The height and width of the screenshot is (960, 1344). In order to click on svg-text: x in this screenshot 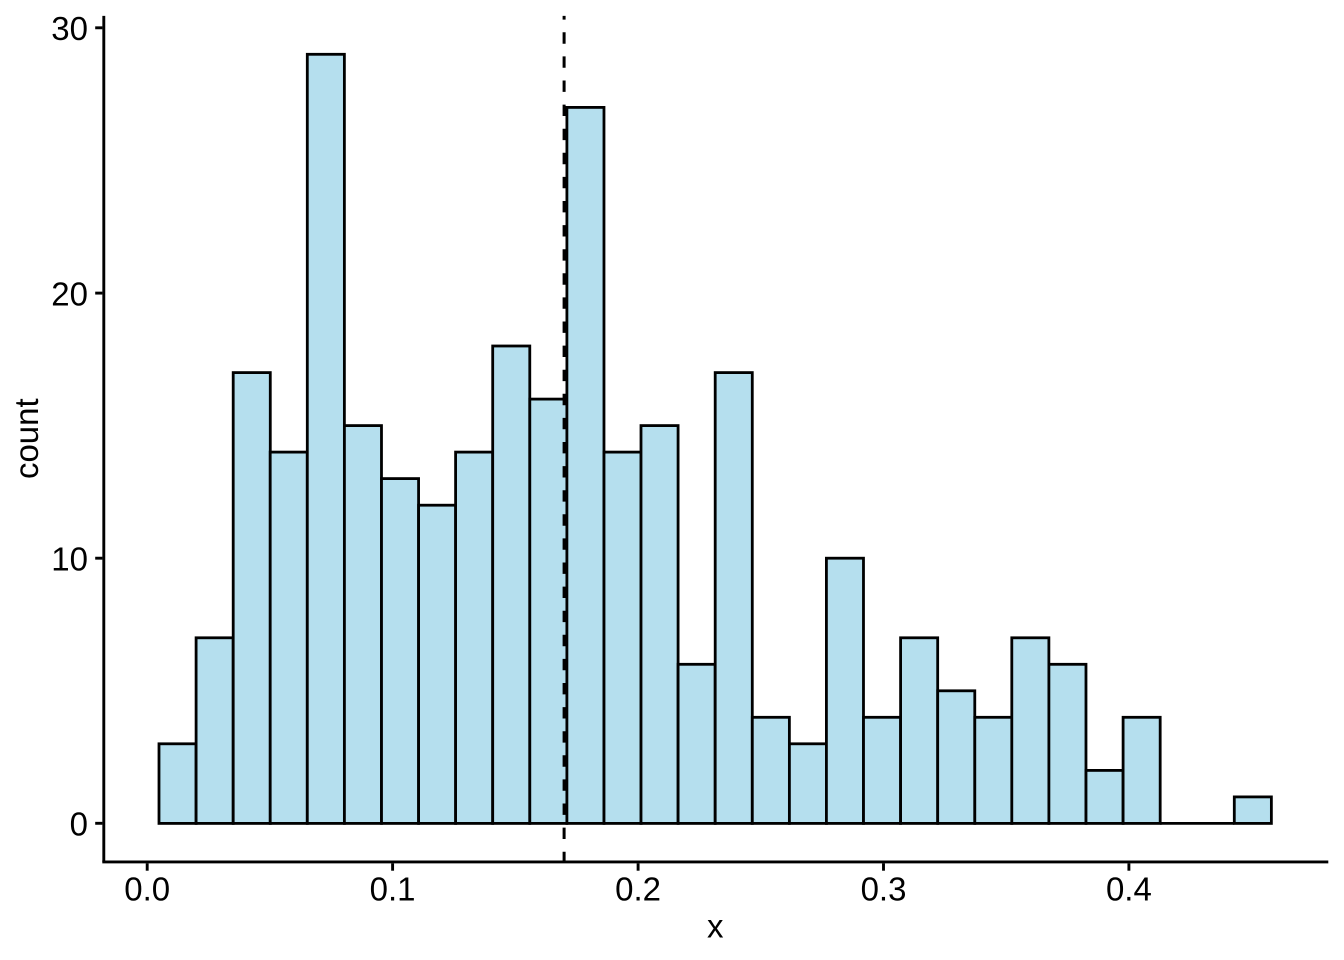, I will do `click(715, 926)`.